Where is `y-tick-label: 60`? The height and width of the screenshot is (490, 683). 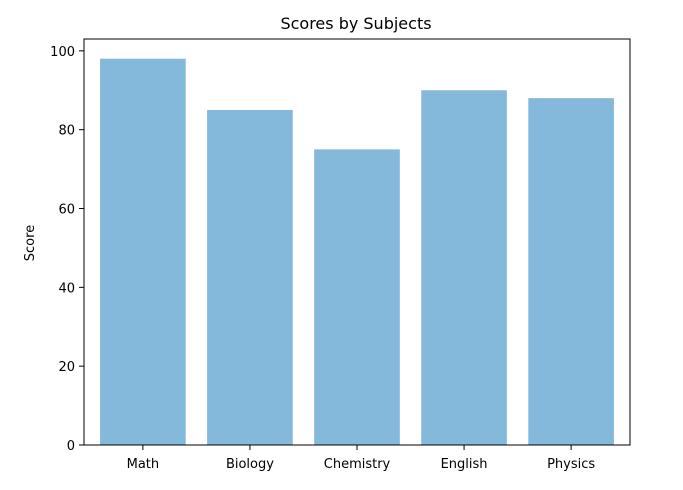 y-tick-label: 60 is located at coordinates (66, 209).